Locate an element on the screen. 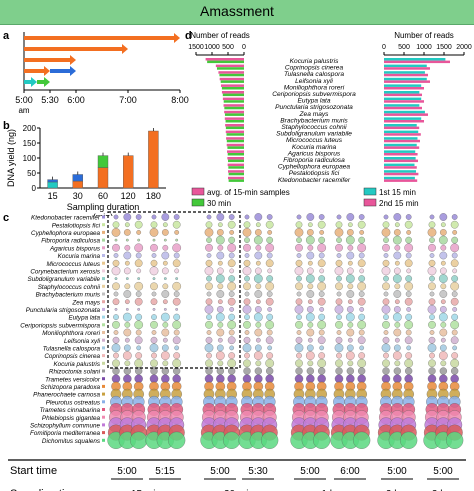  heatmap-row-label: Punctularia strigosozonata is located at coordinates (63, 310).